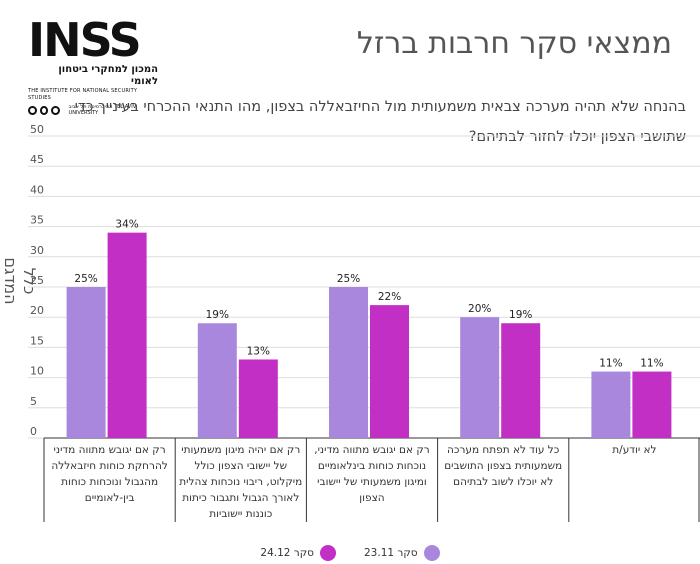 This screenshot has height=564, width=700. Describe the element at coordinates (37, 220) in the screenshot. I see `y-tick-label: 35` at that location.